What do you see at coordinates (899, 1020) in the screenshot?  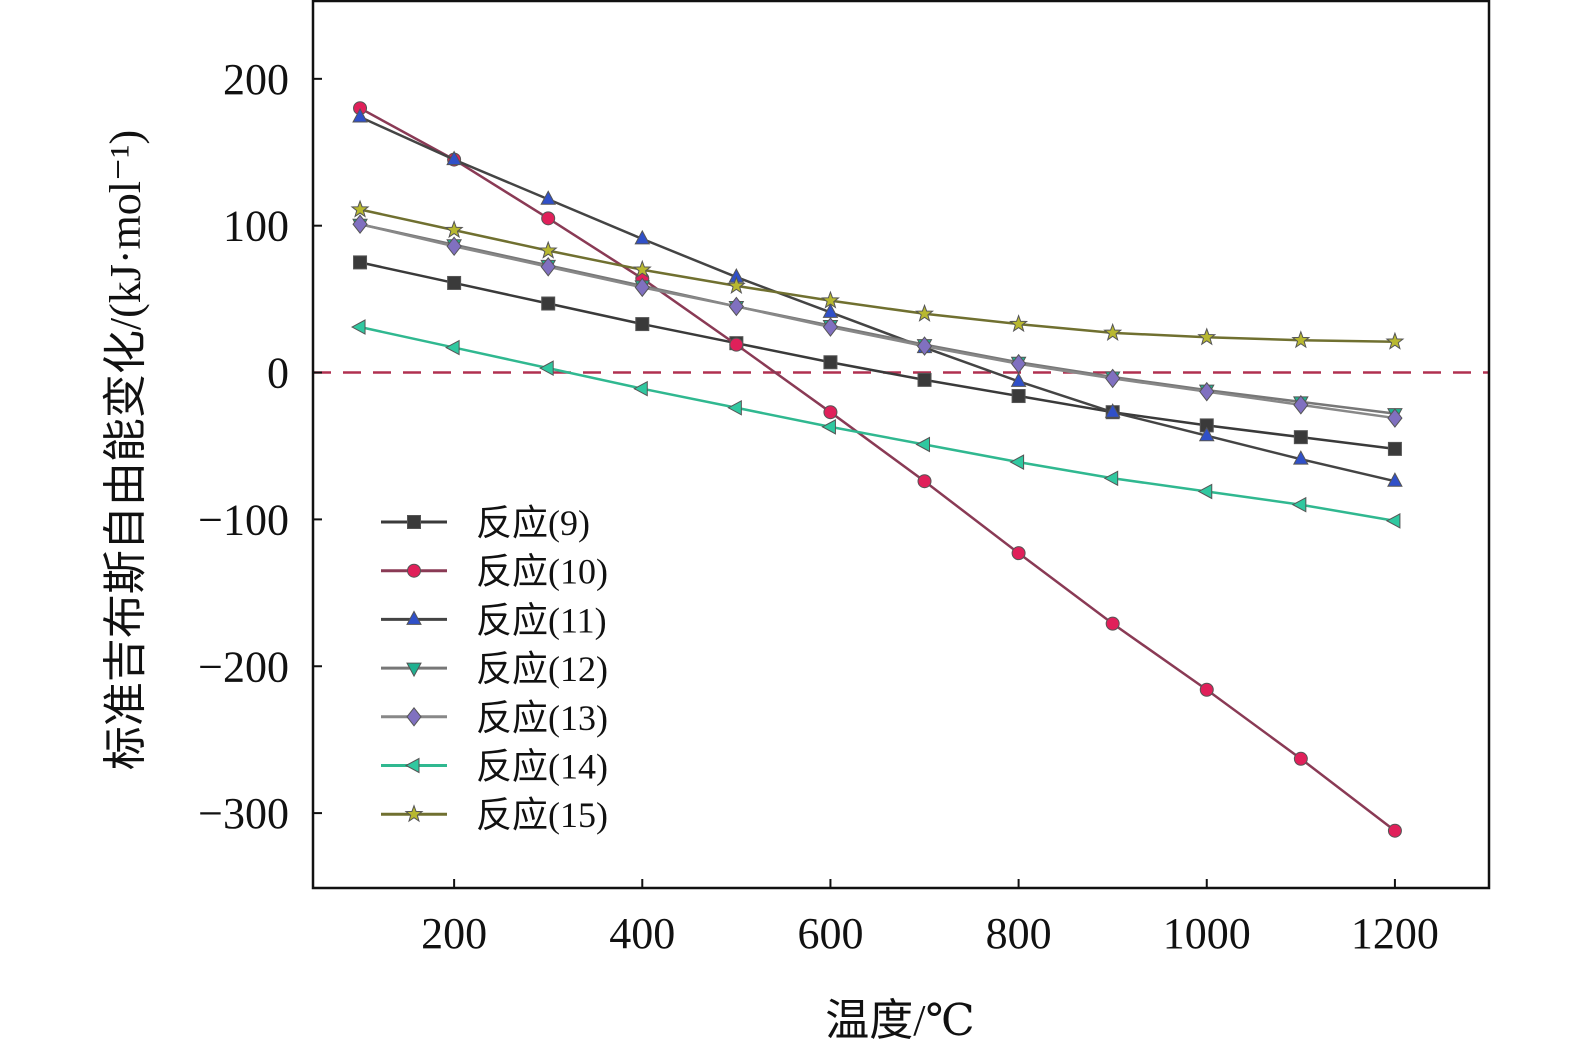 I see `x-axis-label: 温度/℃` at bounding box center [899, 1020].